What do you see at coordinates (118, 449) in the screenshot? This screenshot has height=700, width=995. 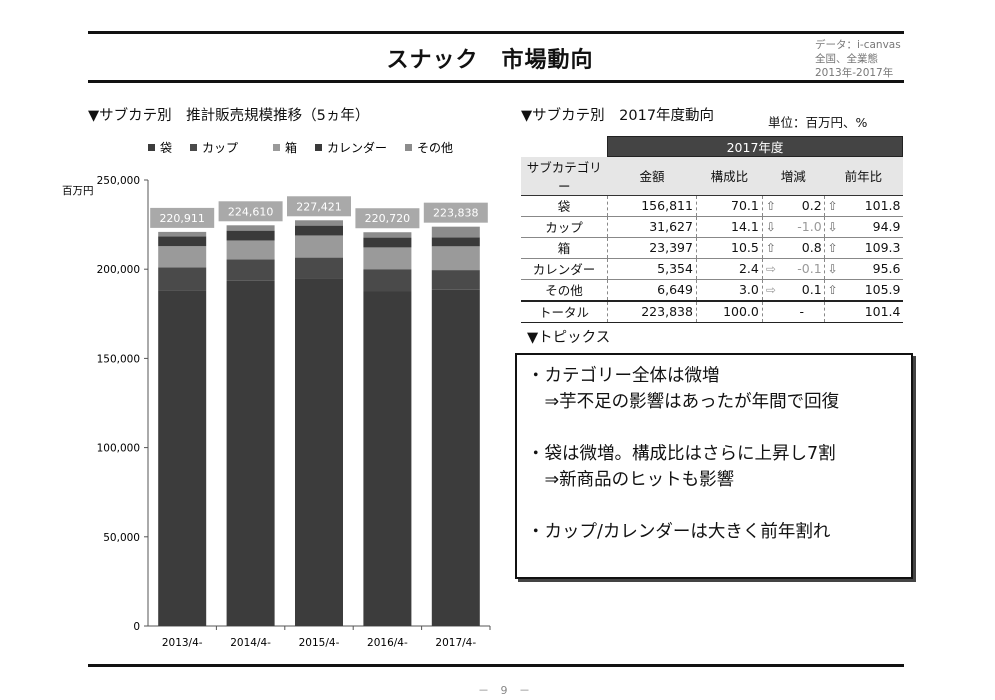 I see `y-tick-label: 100,000` at bounding box center [118, 449].